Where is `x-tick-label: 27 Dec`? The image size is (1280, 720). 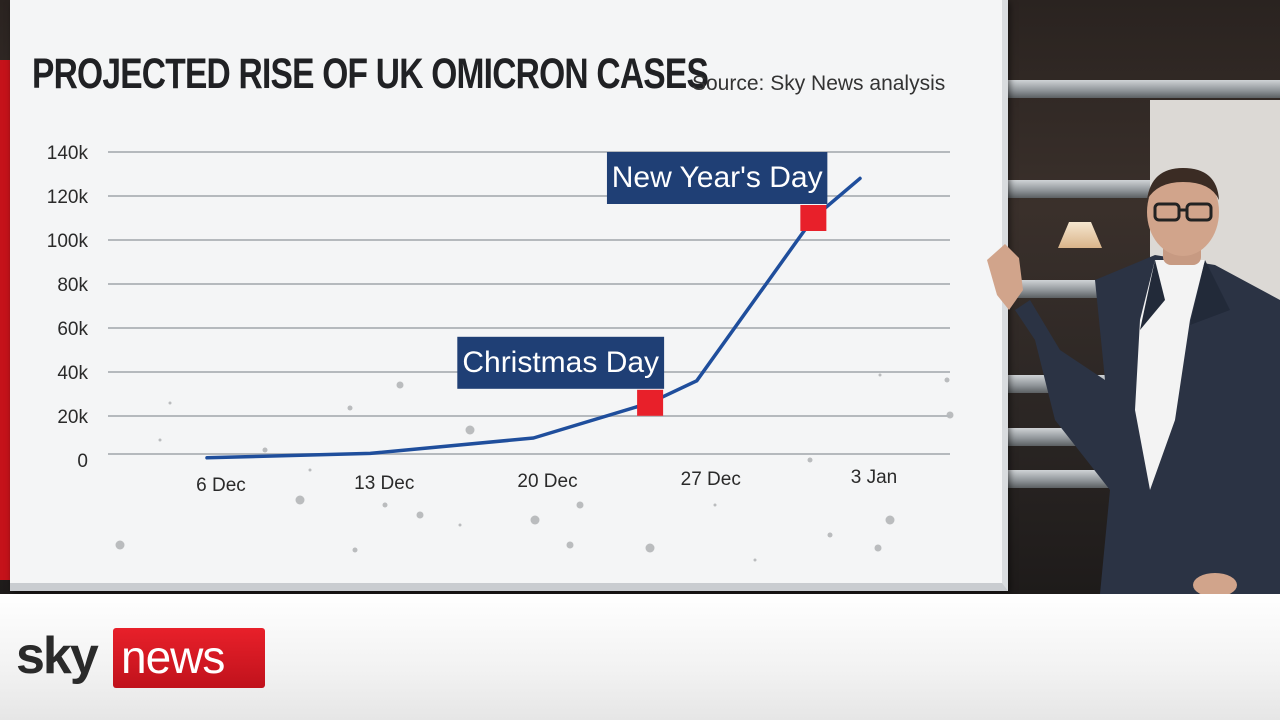
x-tick-label: 27 Dec is located at coordinates (711, 479).